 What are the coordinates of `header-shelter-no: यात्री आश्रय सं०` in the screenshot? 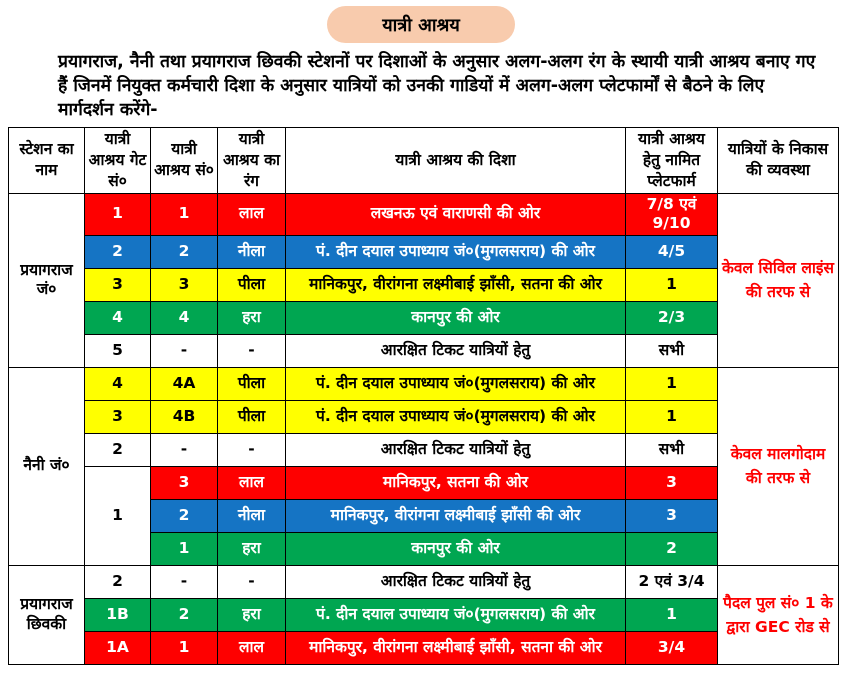 It's located at (184, 160).